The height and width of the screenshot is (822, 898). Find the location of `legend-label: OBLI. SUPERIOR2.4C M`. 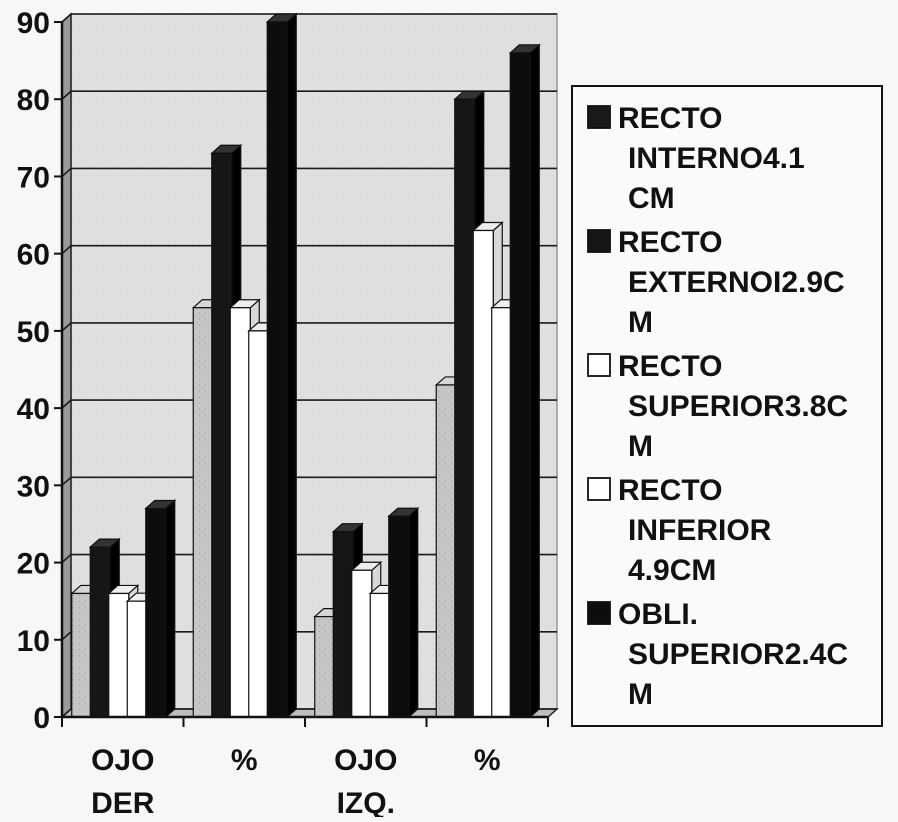

legend-label: OBLI. SUPERIOR2.4C M is located at coordinates (733, 654).